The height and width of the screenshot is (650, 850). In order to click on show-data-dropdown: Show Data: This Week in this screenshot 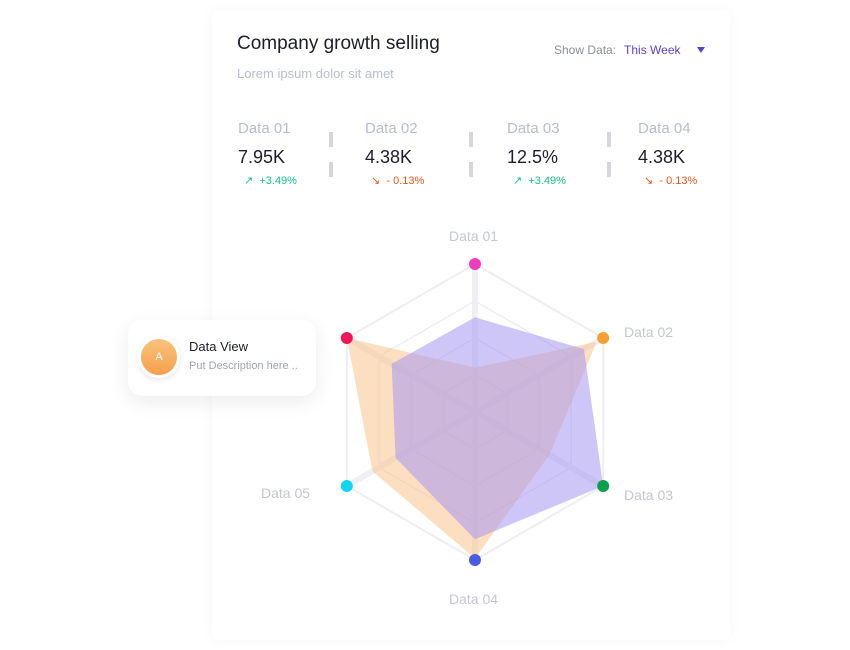, I will do `click(629, 50)`.